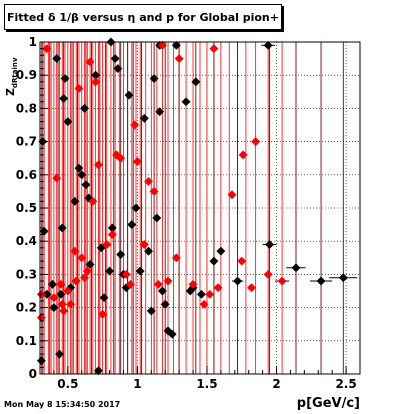 The image size is (400, 414). I want to click on y-axis-label-main: Z, so click(10, 92).